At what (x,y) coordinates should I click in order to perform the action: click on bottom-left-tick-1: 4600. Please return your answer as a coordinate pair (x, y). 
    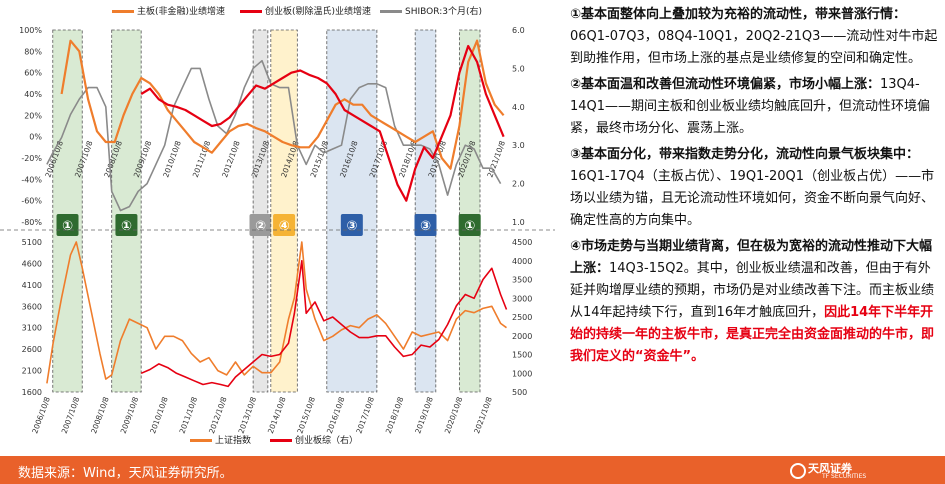
    Looking at the image, I should click on (32, 263).